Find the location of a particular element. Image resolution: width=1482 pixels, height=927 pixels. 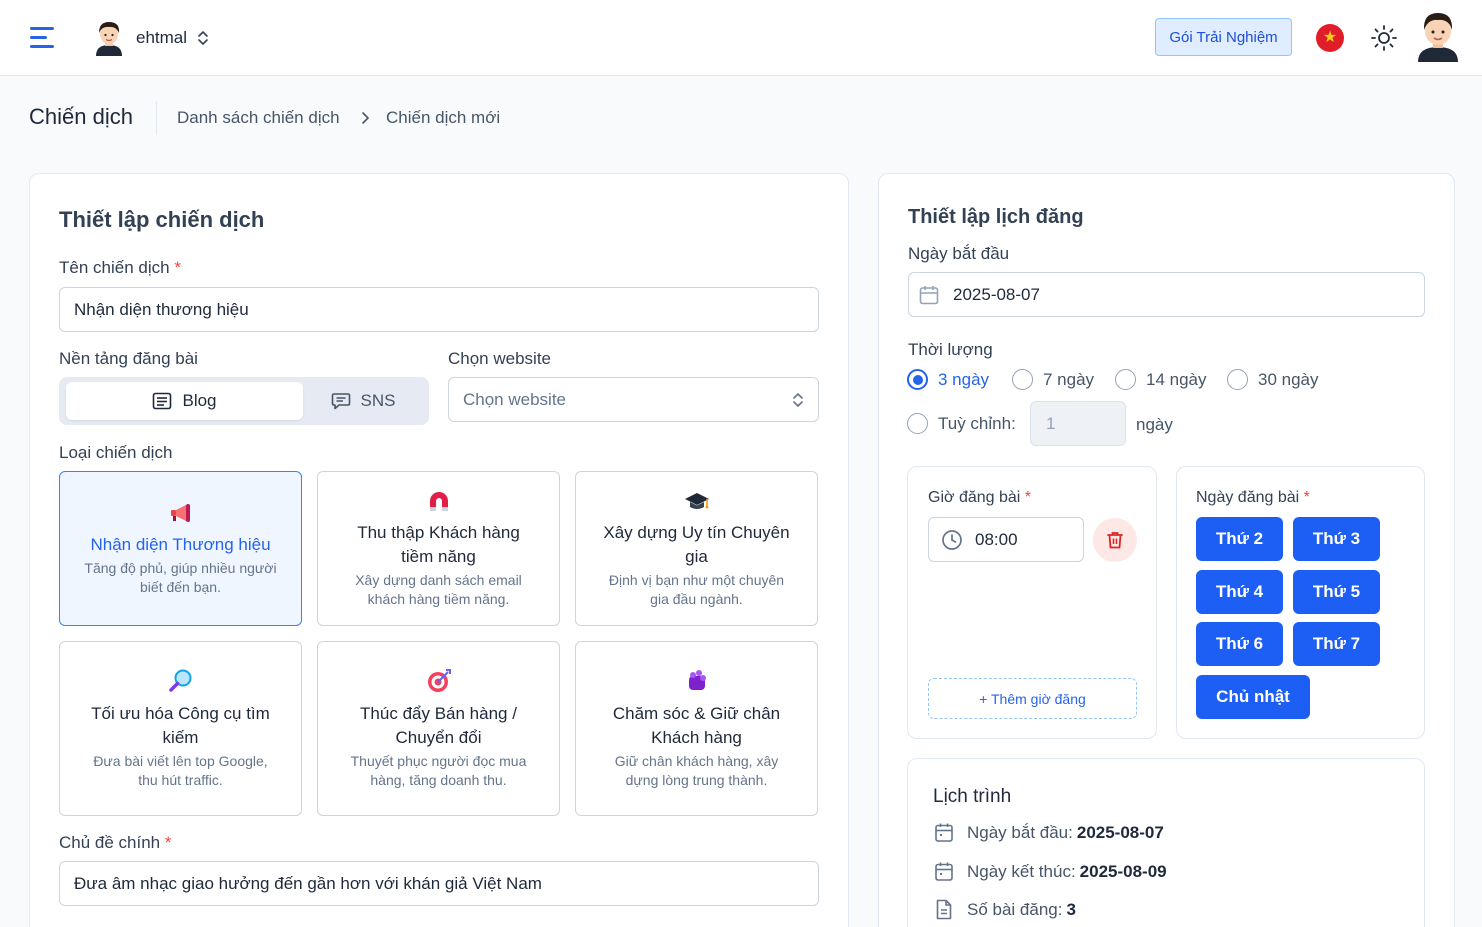

platform-blog-button: Blog is located at coordinates (184, 401).